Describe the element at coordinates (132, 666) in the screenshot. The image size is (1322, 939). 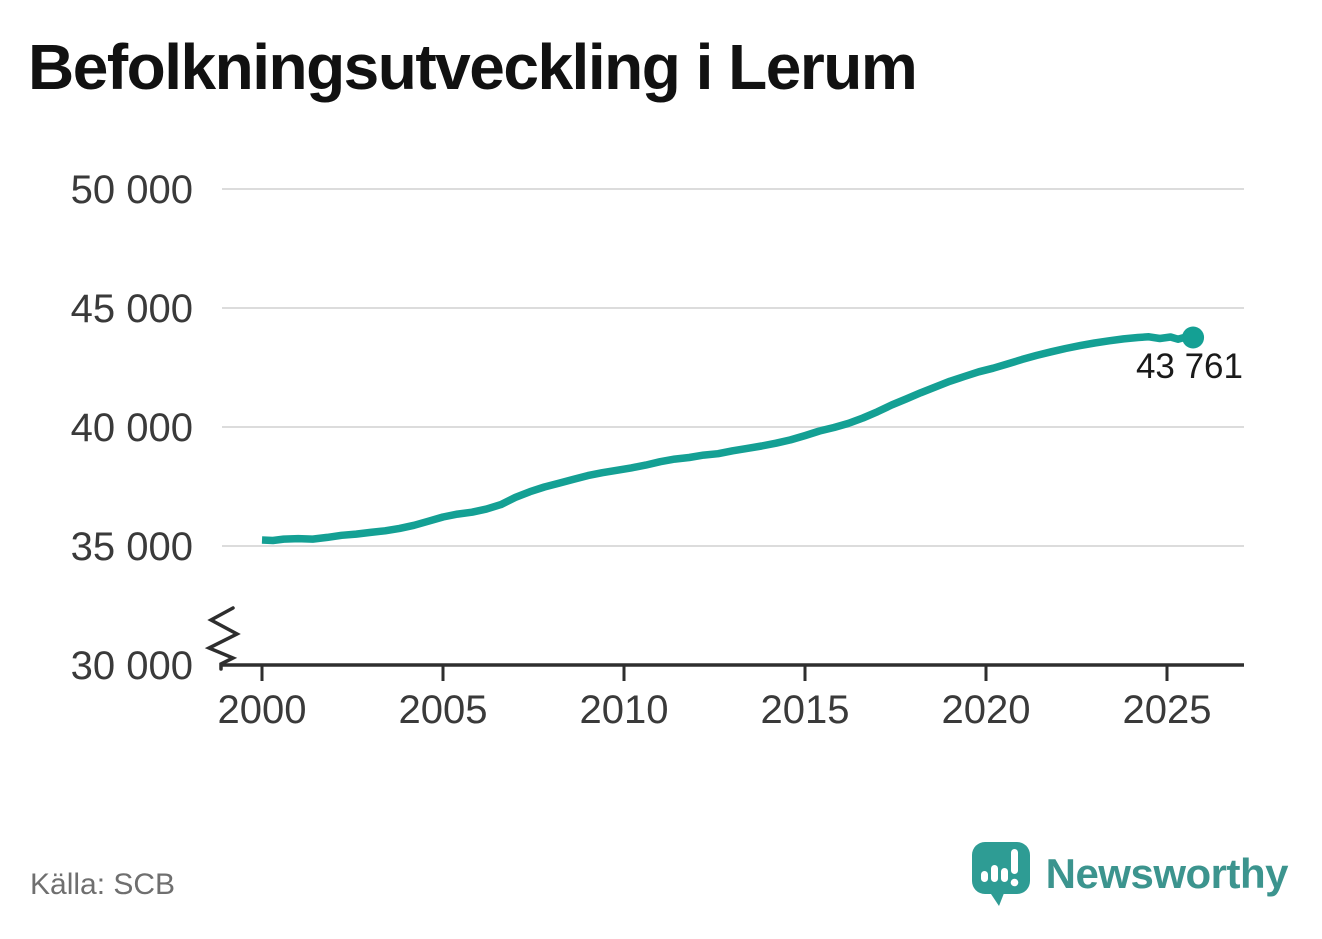
I see `y-tick-label: 30 000` at that location.